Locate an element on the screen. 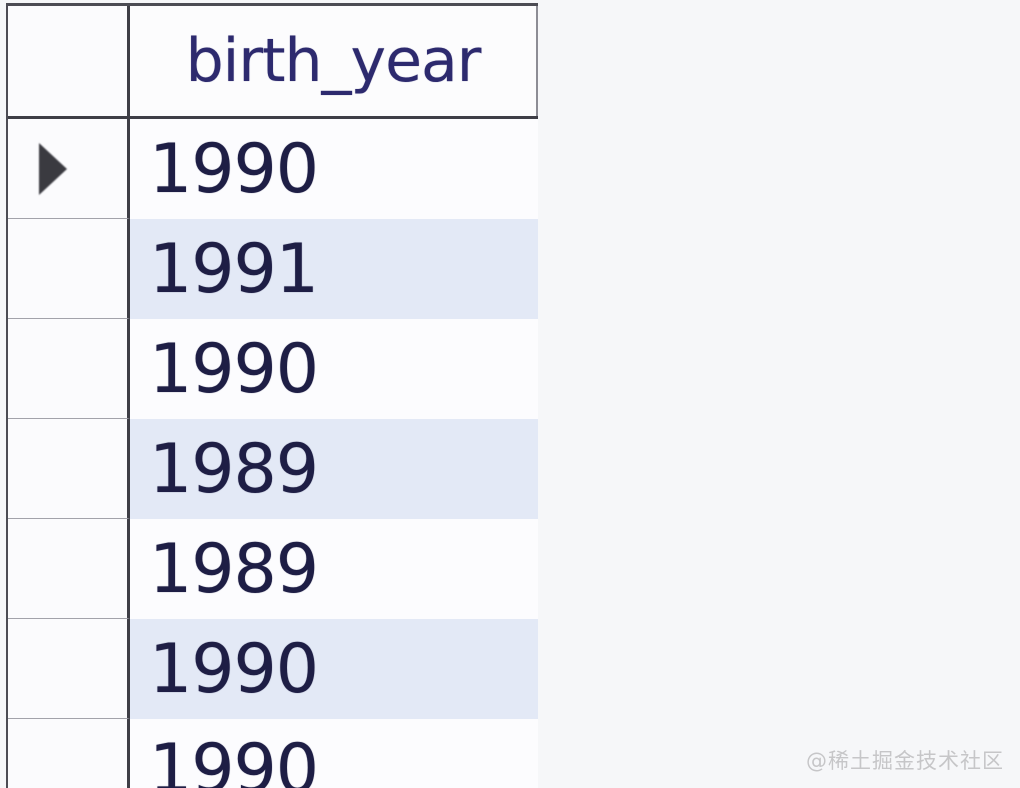 Image resolution: width=1020 pixels, height=788 pixels. column-header-label: birth_year is located at coordinates (333, 61).